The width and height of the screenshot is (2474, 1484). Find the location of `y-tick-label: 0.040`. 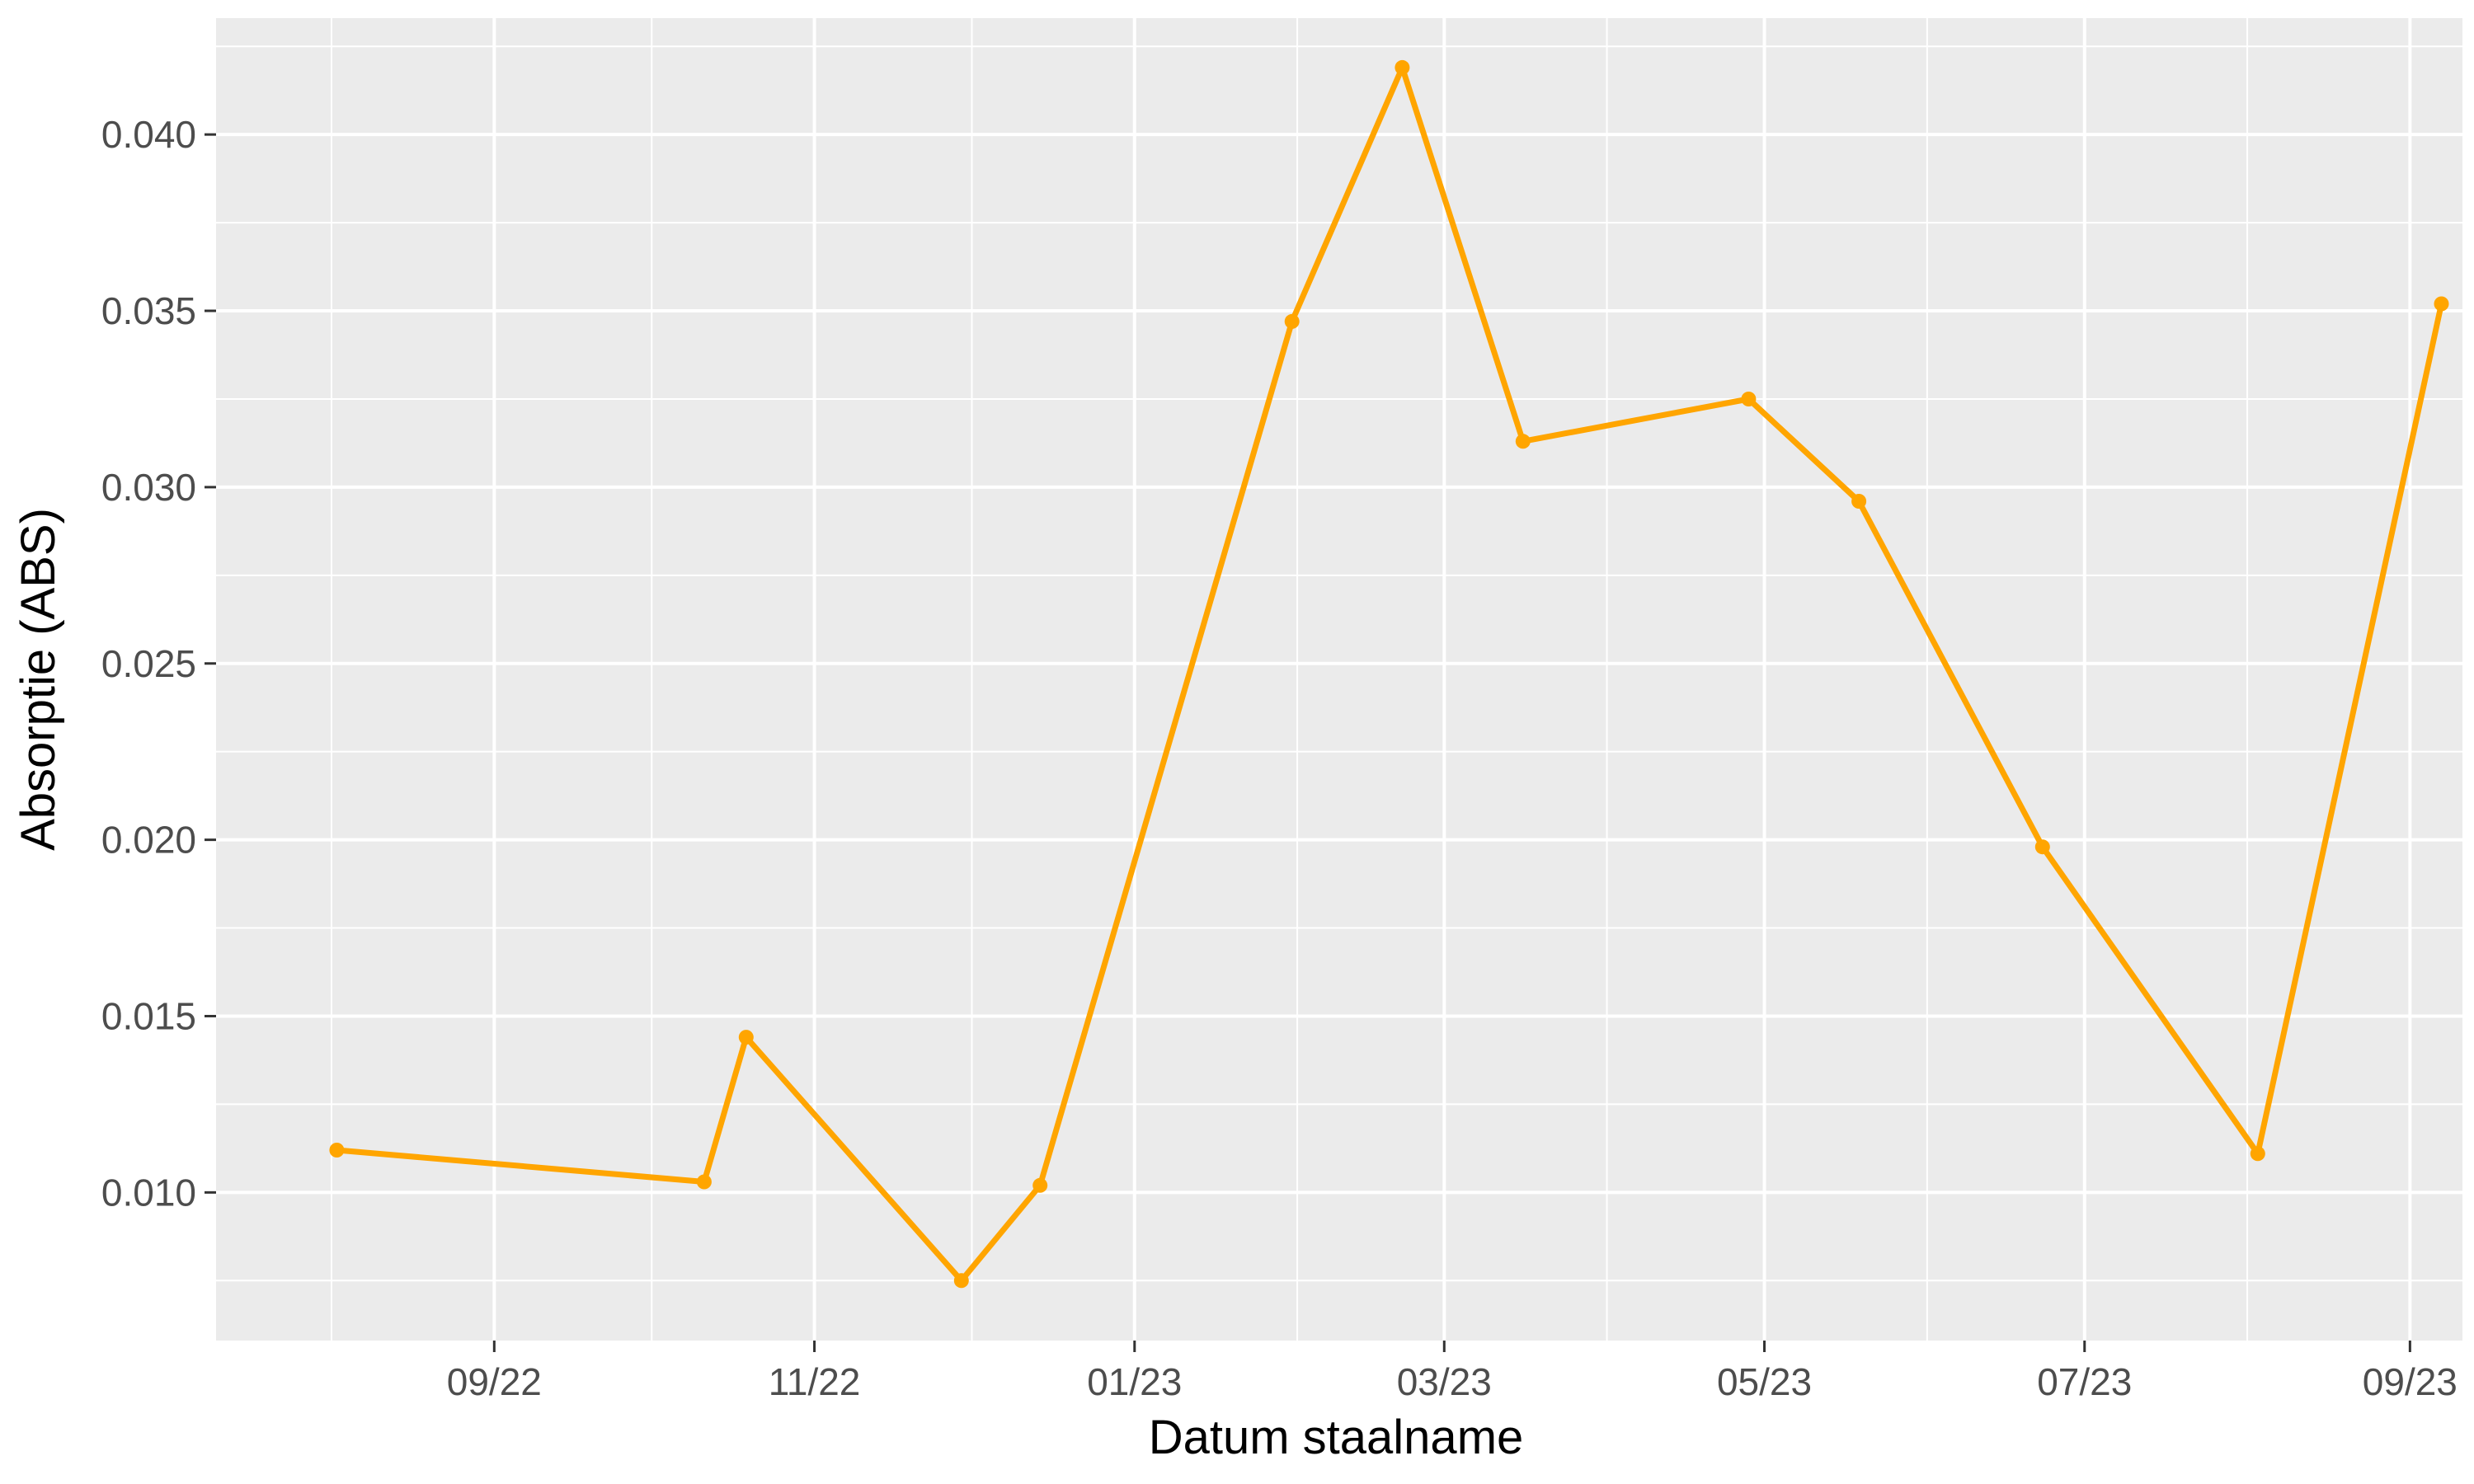

y-tick-label: 0.040 is located at coordinates (148, 134).